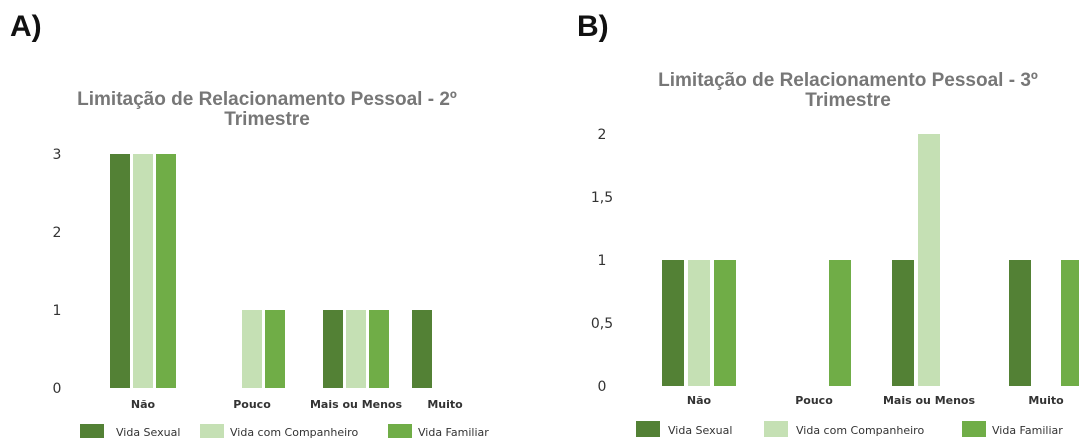 Image resolution: width=1079 pixels, height=438 pixels. I want to click on panel-label-a: A), so click(26, 26).